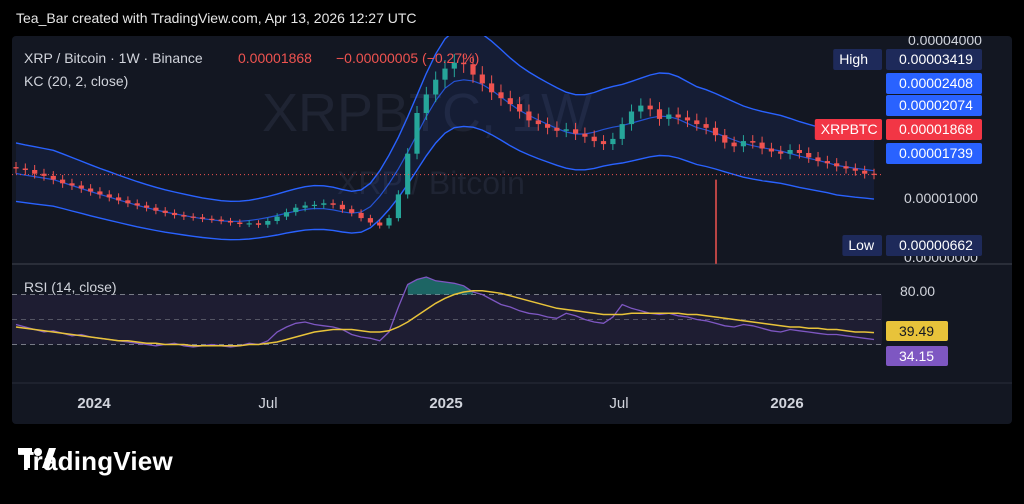 The image size is (1024, 504). I want to click on rsi-tag-box, so click(917, 356).